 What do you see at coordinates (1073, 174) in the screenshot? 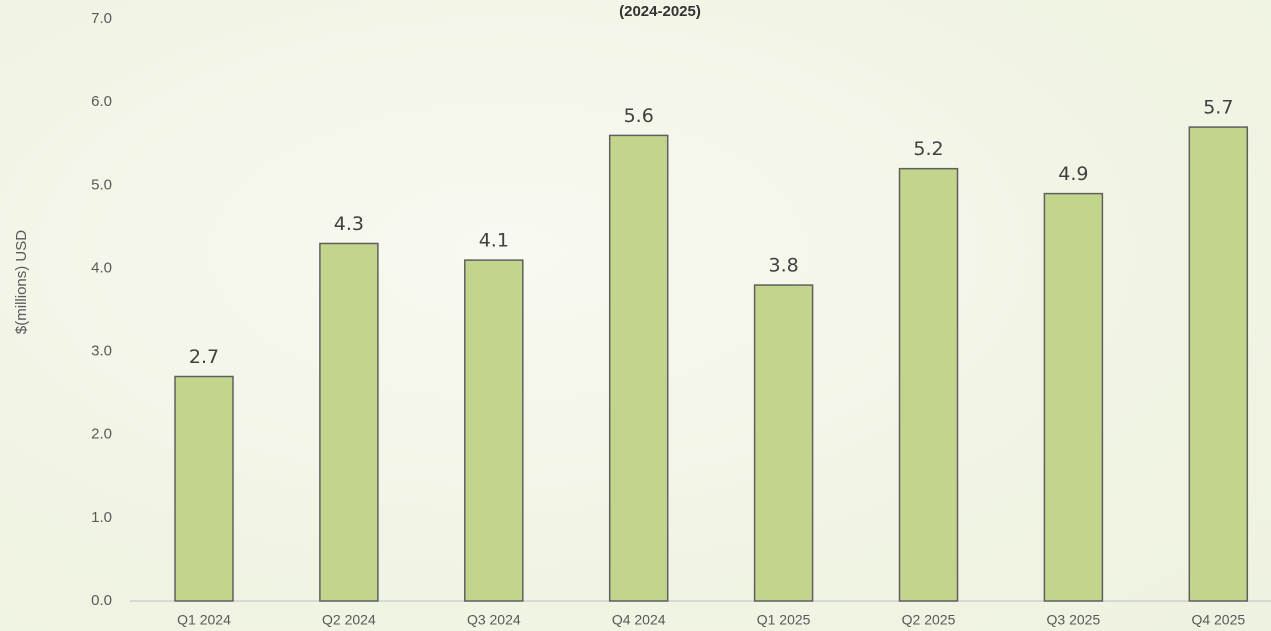
I see `data-label: 4.9` at bounding box center [1073, 174].